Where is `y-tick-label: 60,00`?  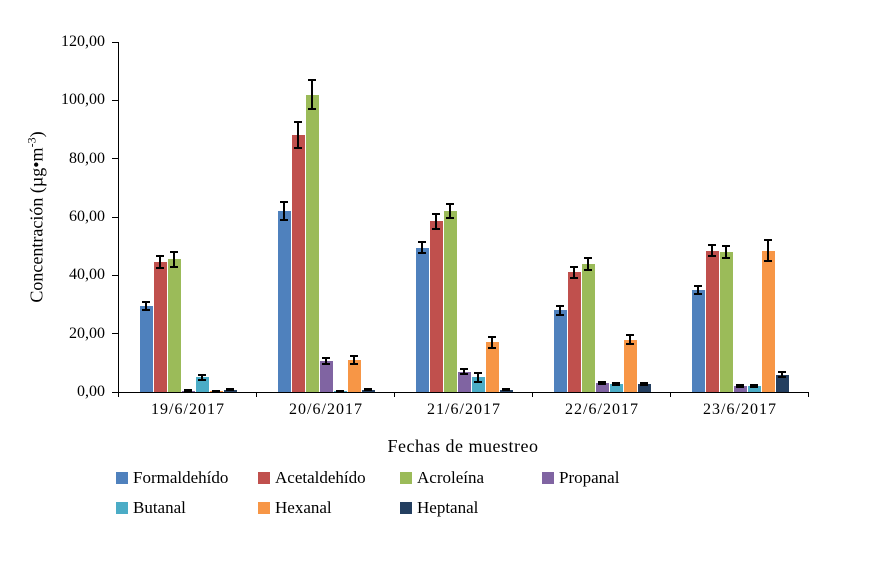
y-tick-label: 60,00 is located at coordinates (87, 216).